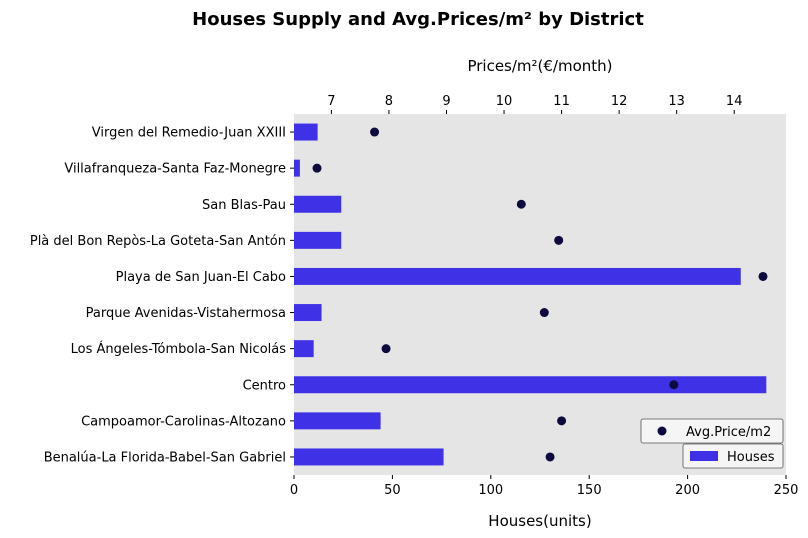 The width and height of the screenshot is (808, 538). What do you see at coordinates (392, 490) in the screenshot?
I see `bottom-tick-label-1: 50` at bounding box center [392, 490].